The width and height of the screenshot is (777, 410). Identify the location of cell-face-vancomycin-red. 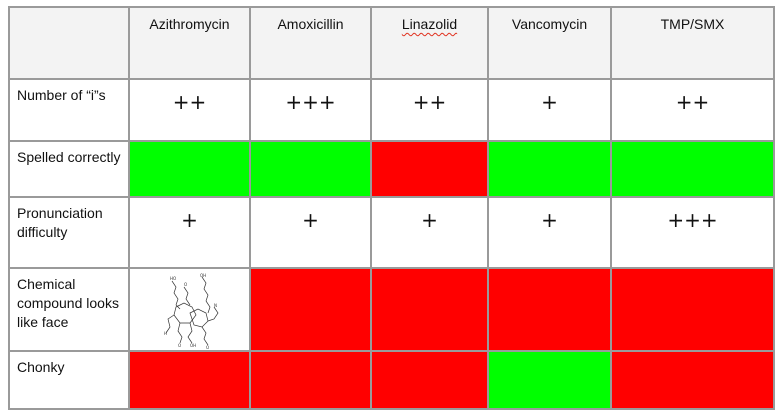
(549, 309).